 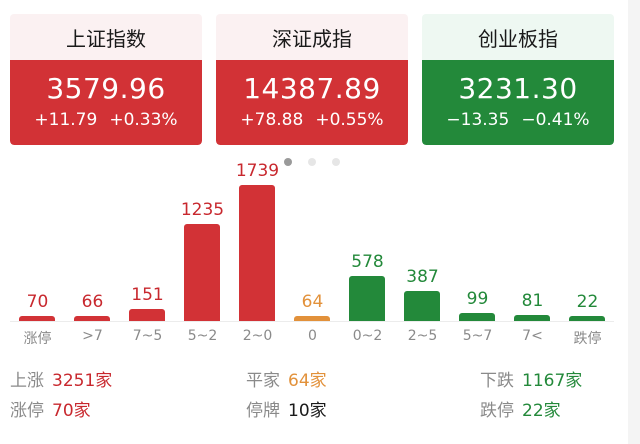 I want to click on carousel-pager, so click(x=320, y=163).